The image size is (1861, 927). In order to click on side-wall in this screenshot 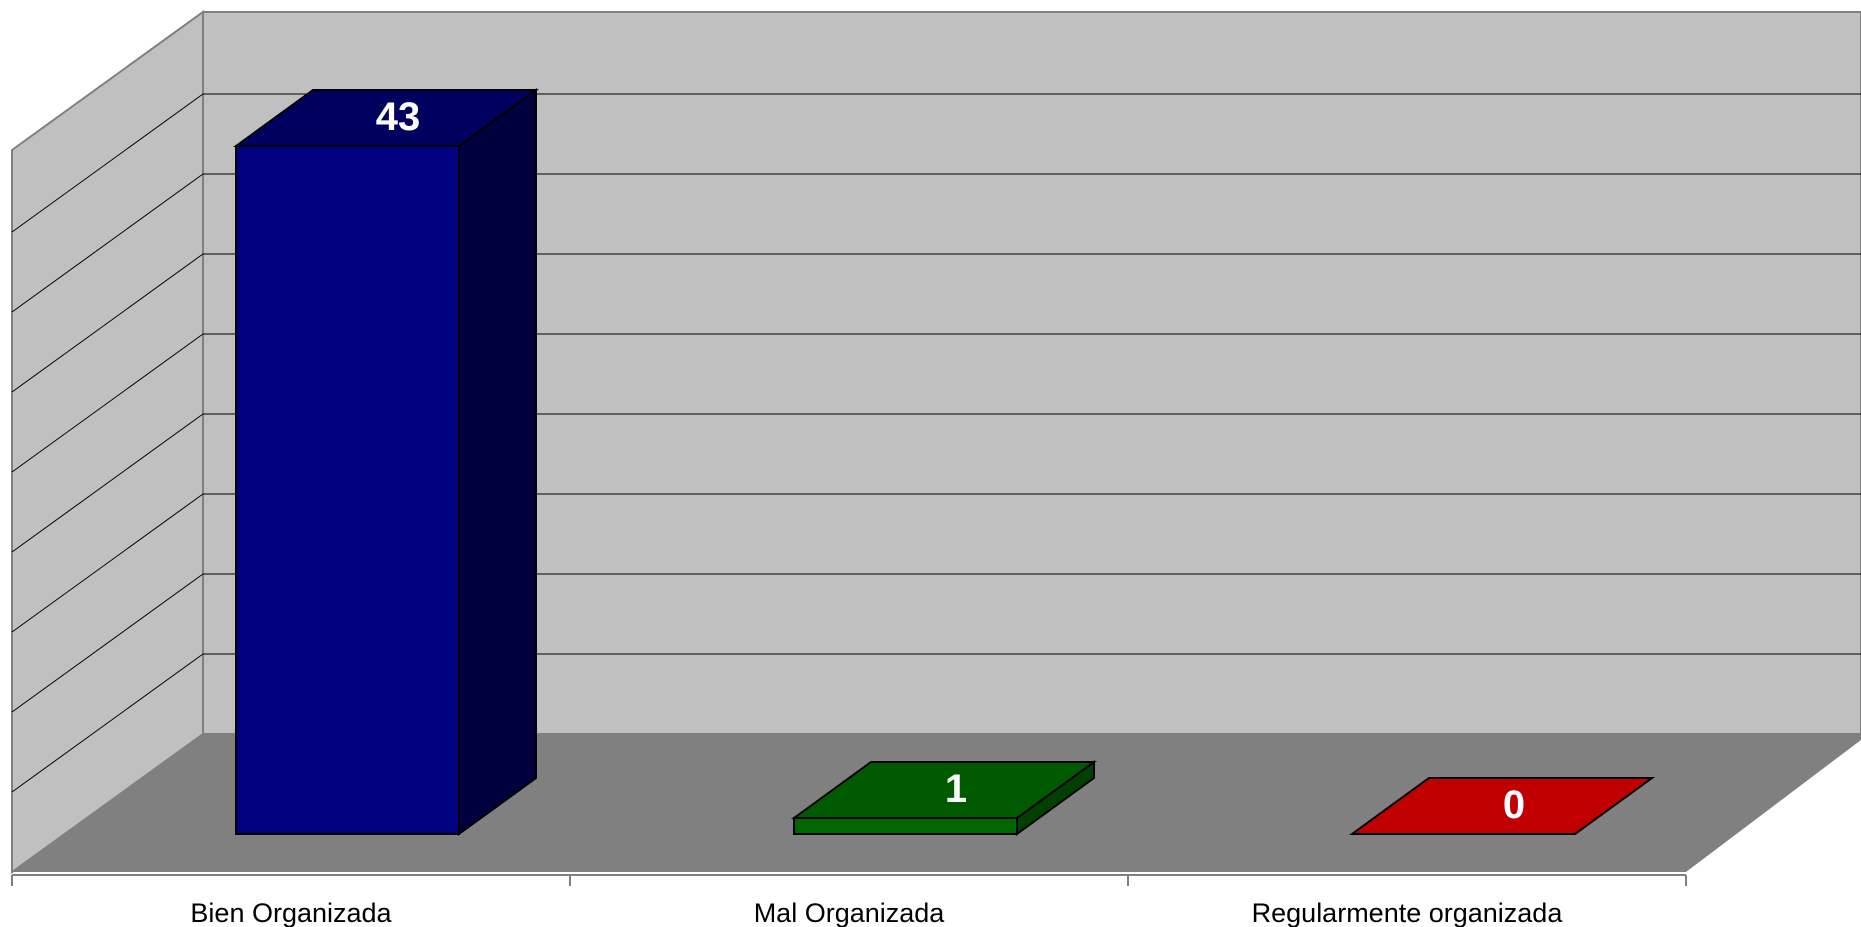, I will do `click(107, 442)`.